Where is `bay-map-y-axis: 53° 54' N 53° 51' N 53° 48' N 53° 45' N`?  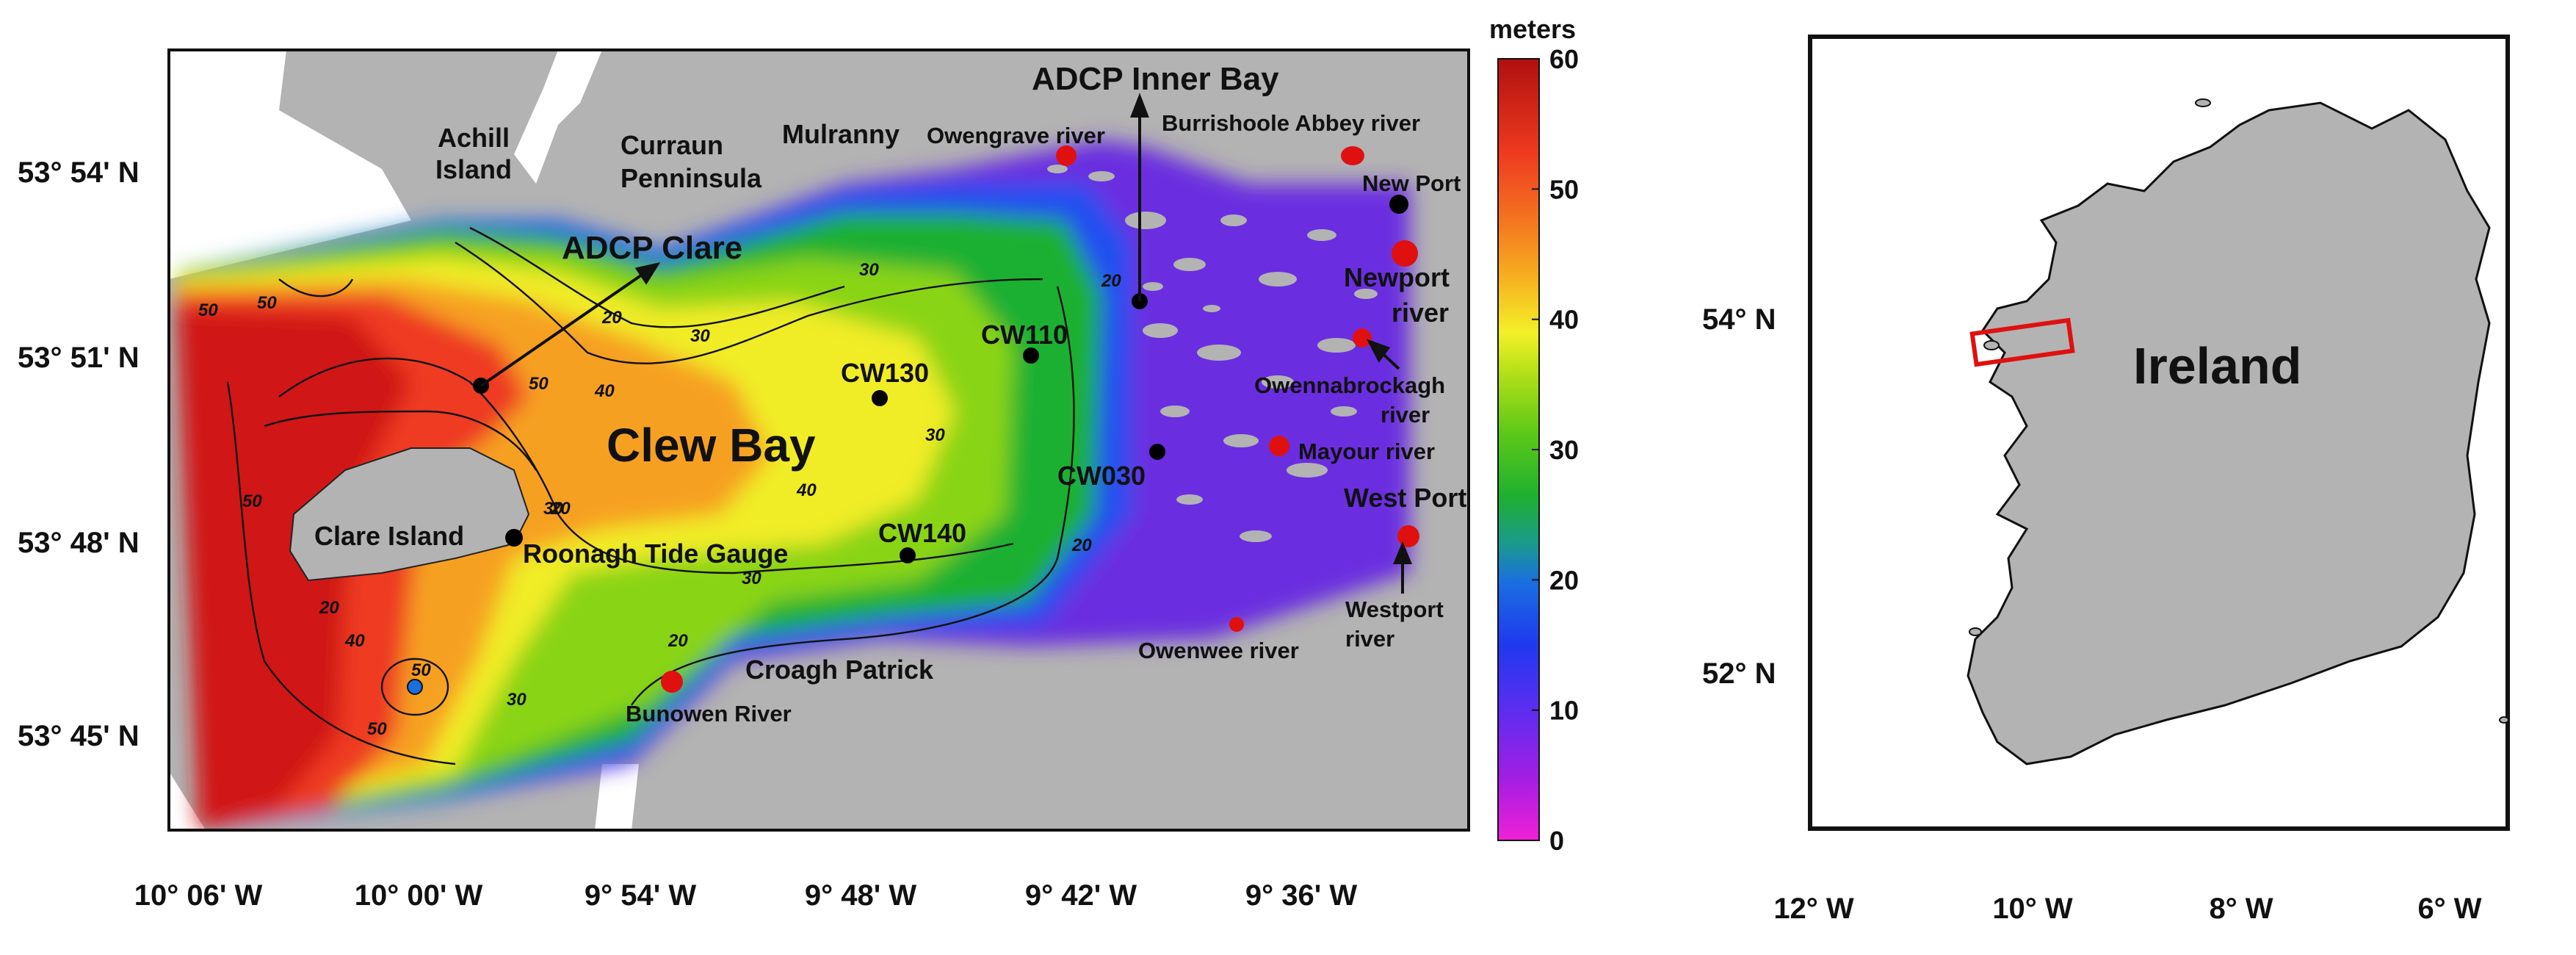
bay-map-y-axis: 53° 54' N 53° 51' N 53° 48' N 53° 45' N is located at coordinates (79, 454).